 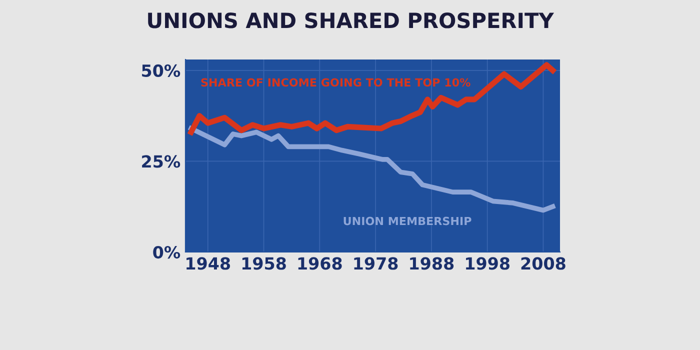 What do you see at coordinates (166, 252) in the screenshot?
I see `y-tick-label: 0%` at bounding box center [166, 252].